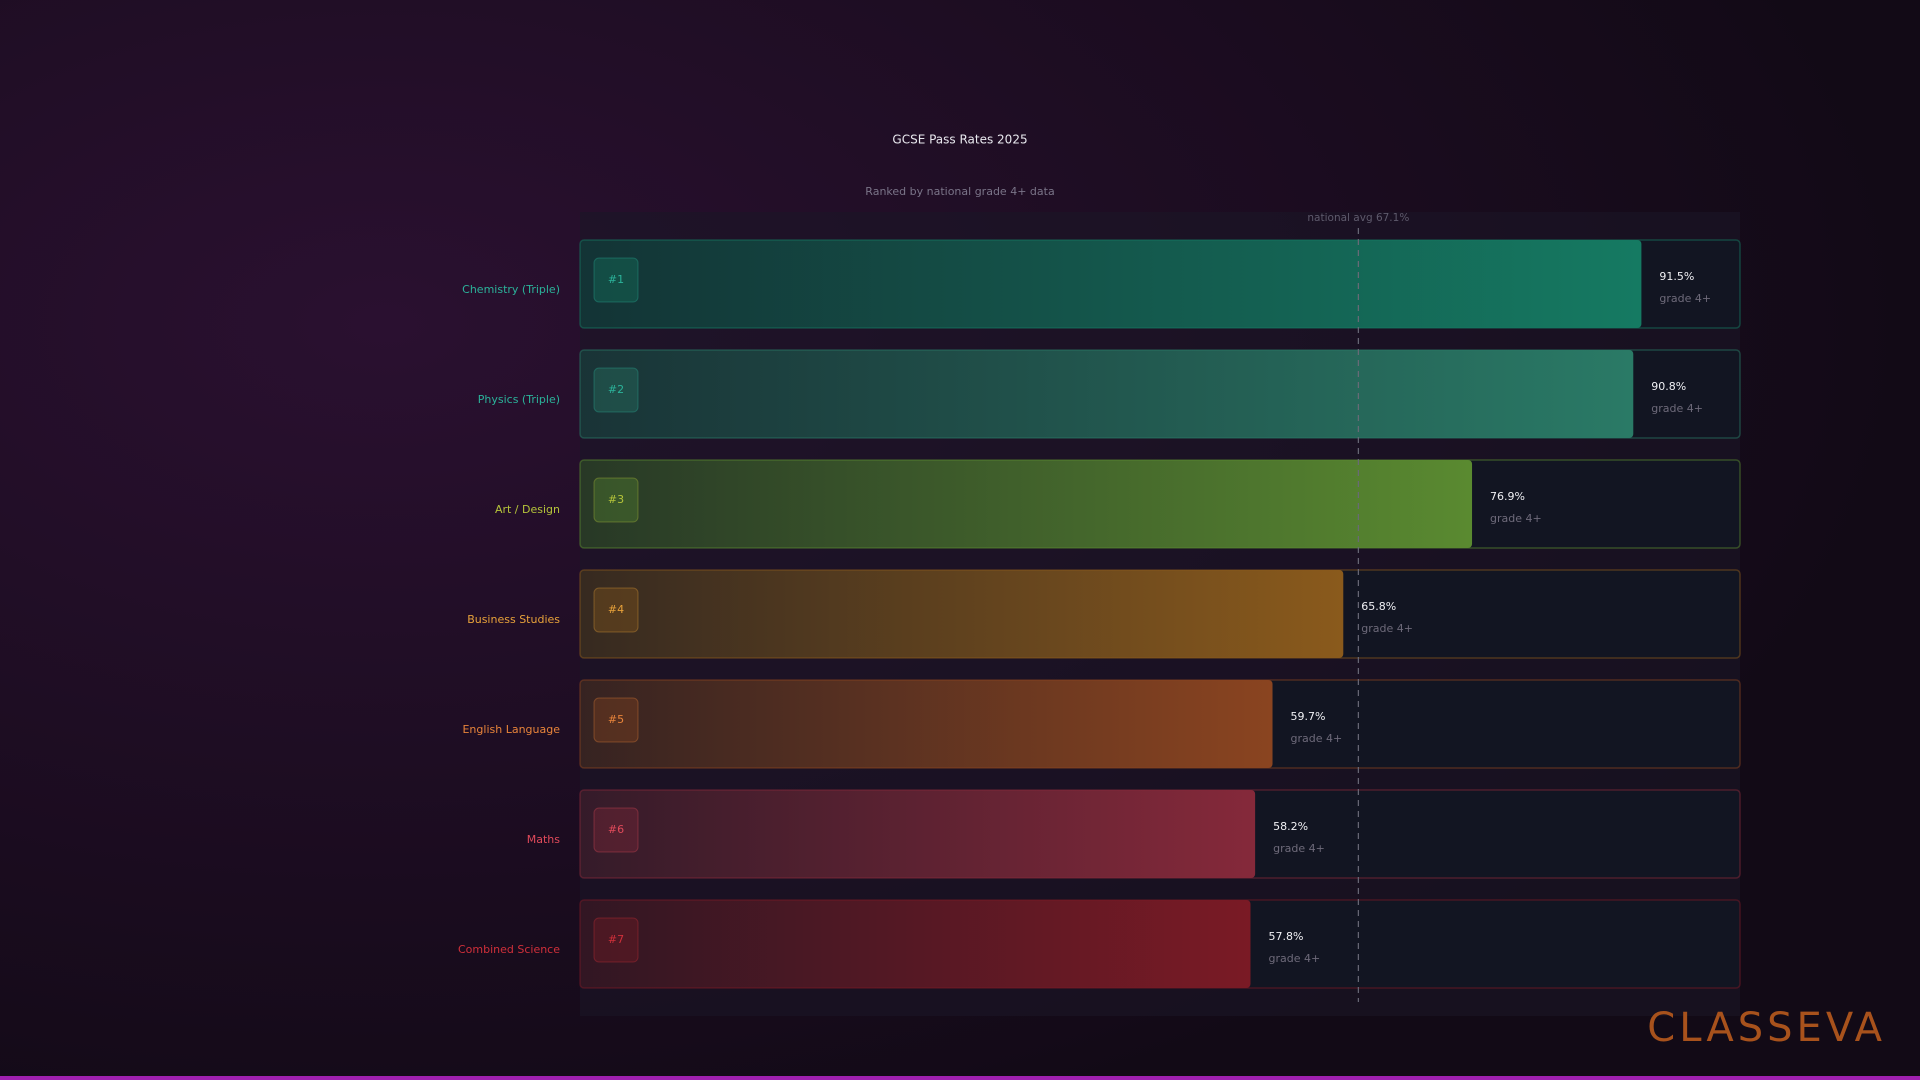 The image size is (1920, 1080). I want to click on rank-label: #3, so click(616, 499).